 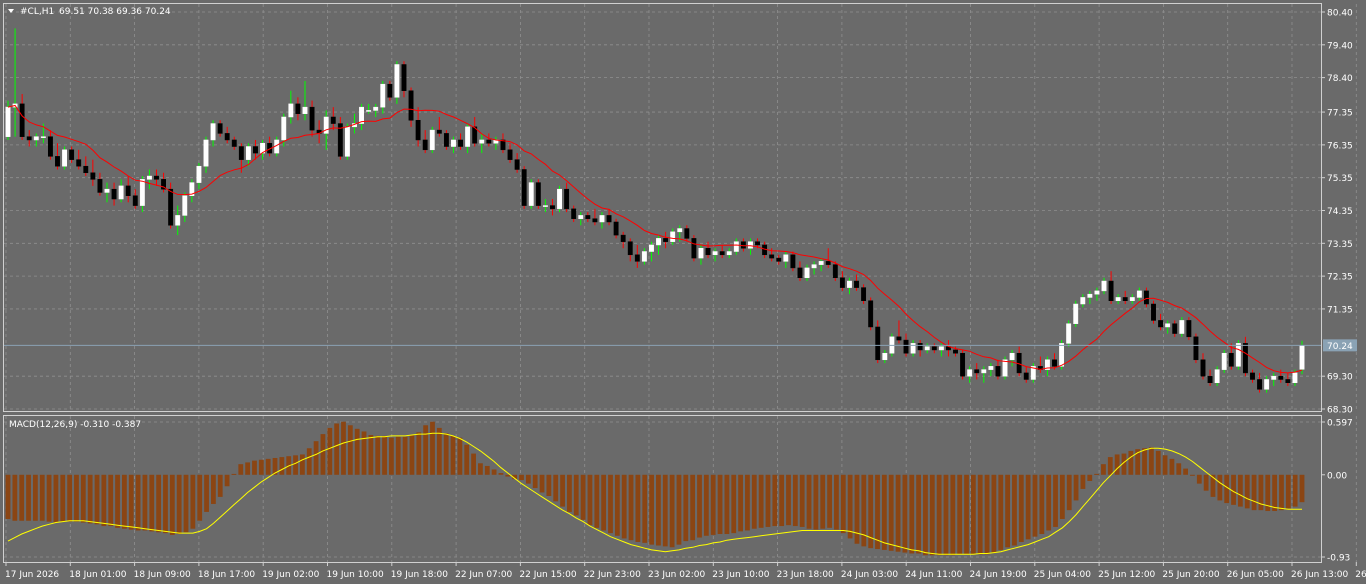 What do you see at coordinates (1190, 575) in the screenshot?
I see `time-tick-label: 25 Jun 20:00` at bounding box center [1190, 575].